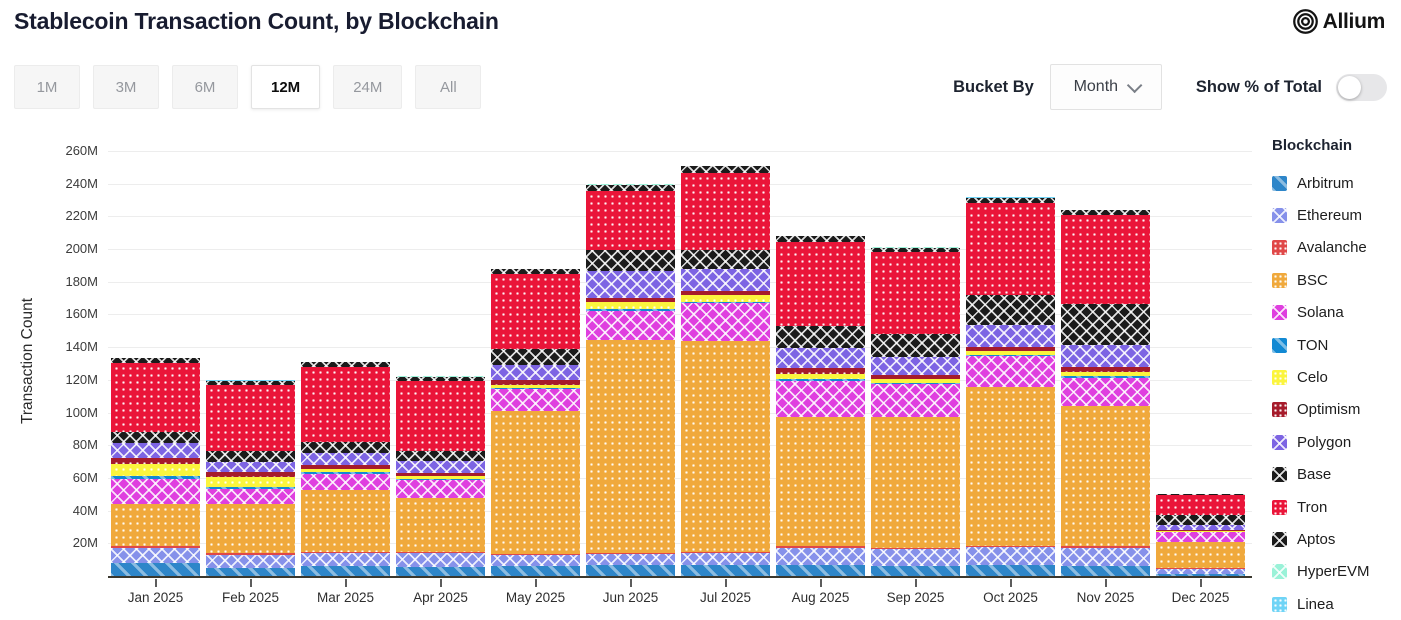 Image resolution: width=1401 pixels, height=620 pixels. I want to click on legend-item-solana: Solana, so click(1321, 313).